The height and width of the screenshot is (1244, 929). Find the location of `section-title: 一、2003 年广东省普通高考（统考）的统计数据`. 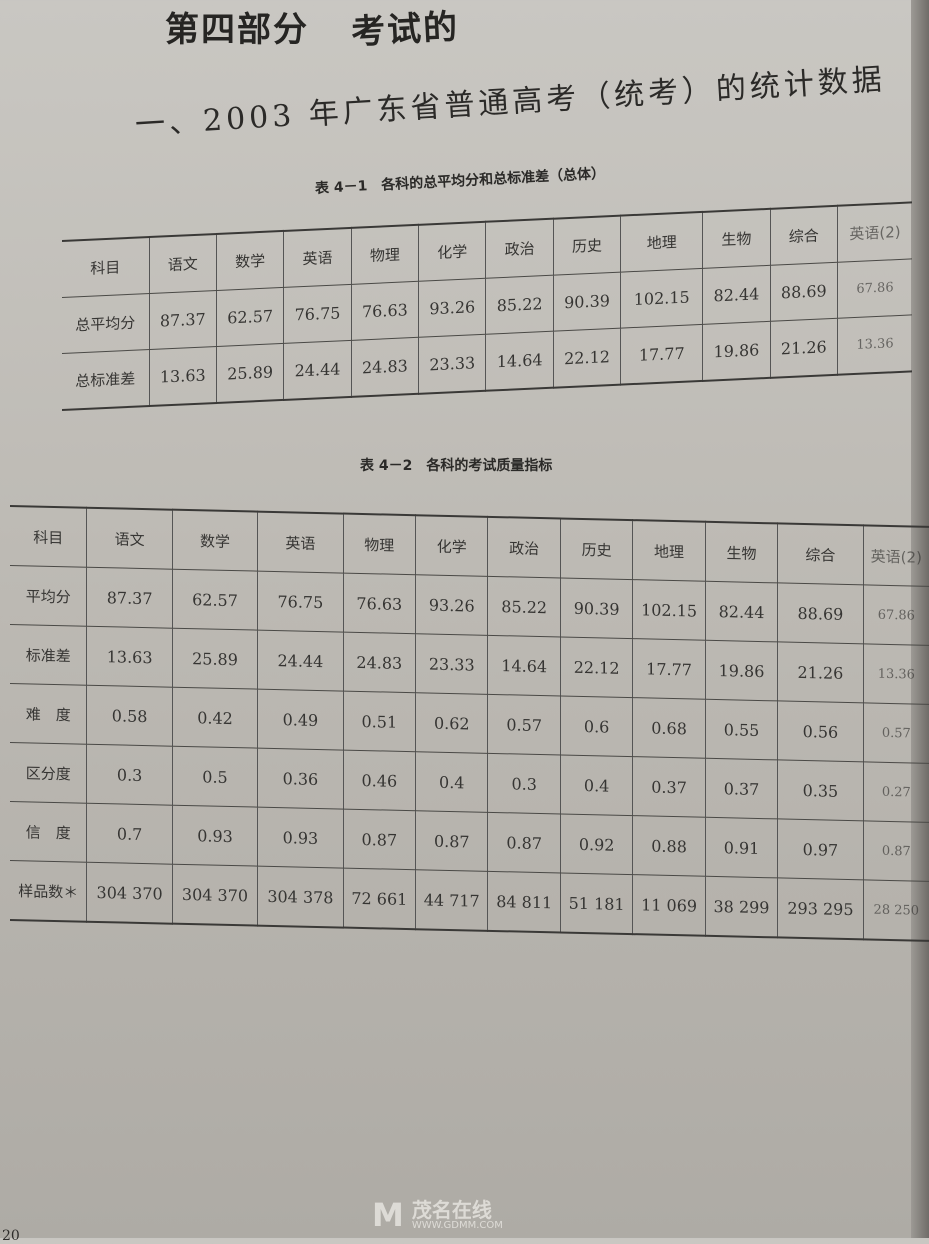

section-title: 一、2003 年广东省普通高考（统考）的统计数据 is located at coordinates (510, 102).